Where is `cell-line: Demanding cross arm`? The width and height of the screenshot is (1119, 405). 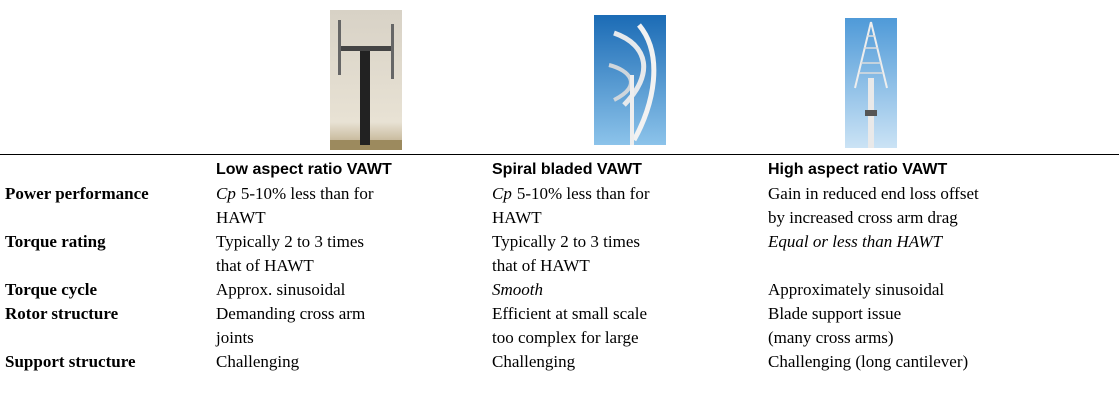 cell-line: Demanding cross arm is located at coordinates (354, 314).